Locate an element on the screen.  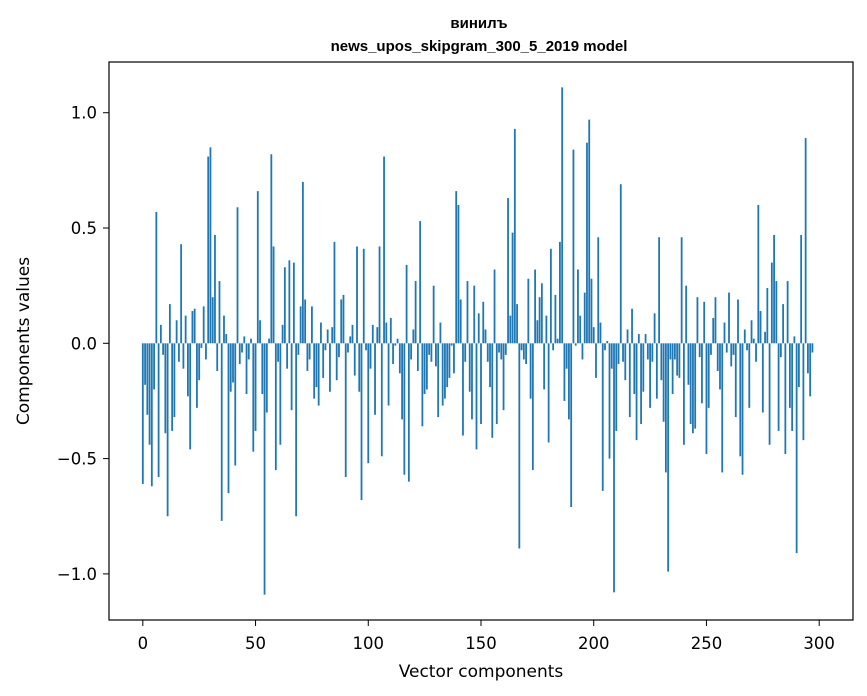
x-tick-label: 300 is located at coordinates (819, 643).